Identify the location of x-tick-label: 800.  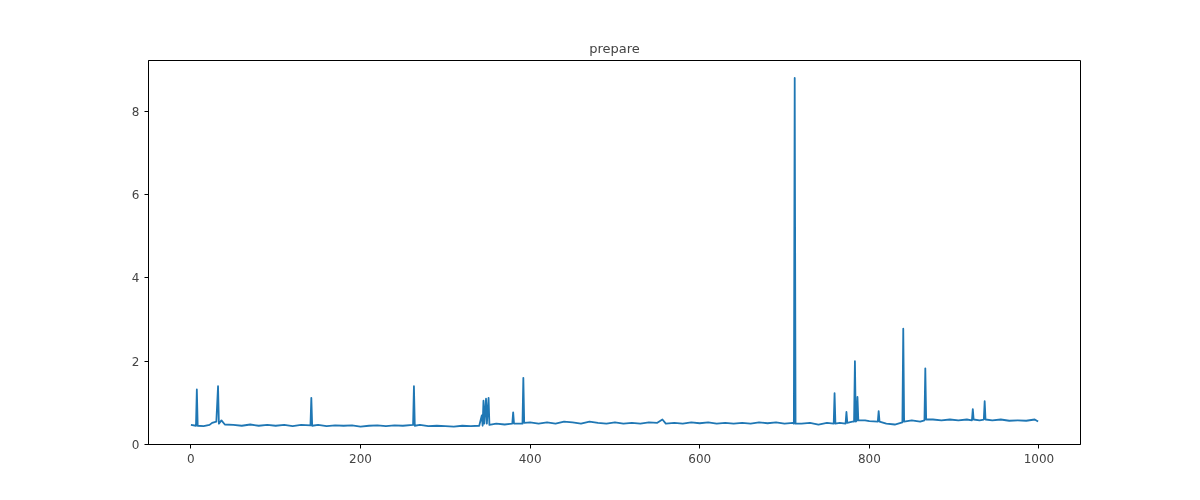
(869, 458).